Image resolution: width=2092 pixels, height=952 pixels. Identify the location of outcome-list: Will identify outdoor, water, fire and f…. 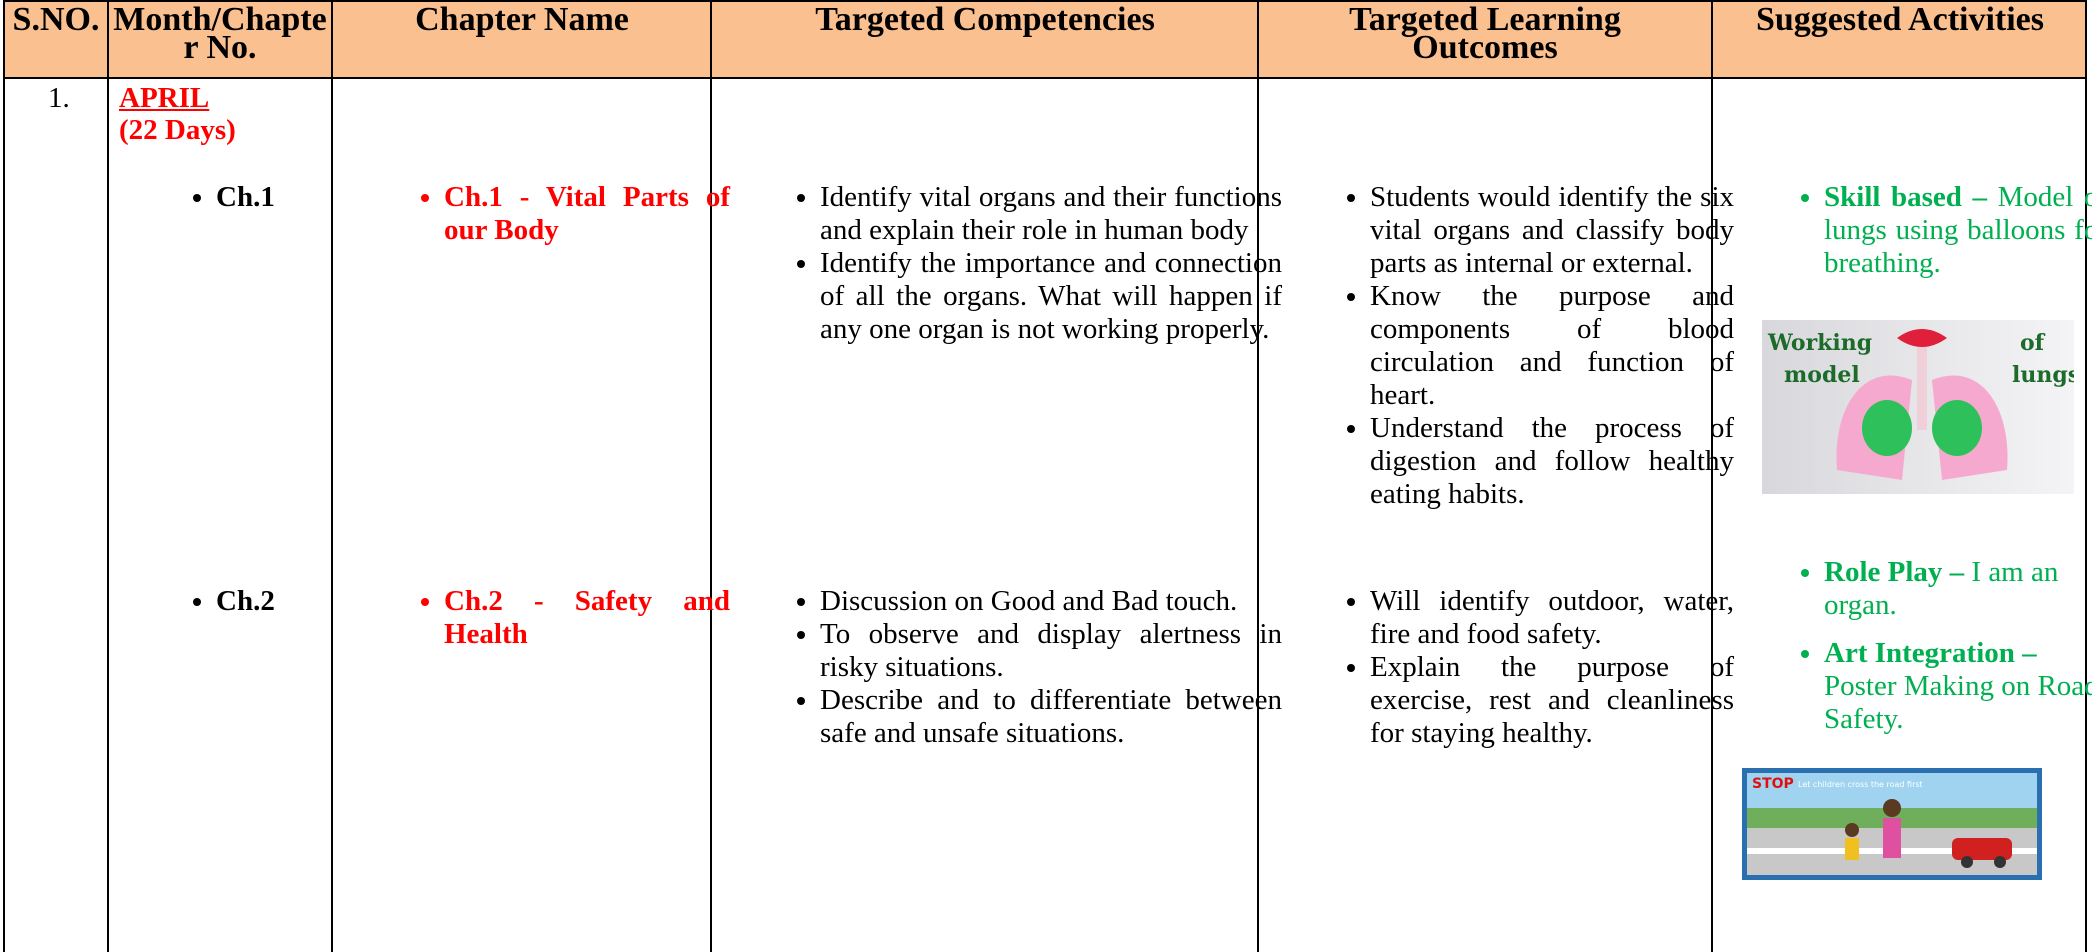
(1535, 667).